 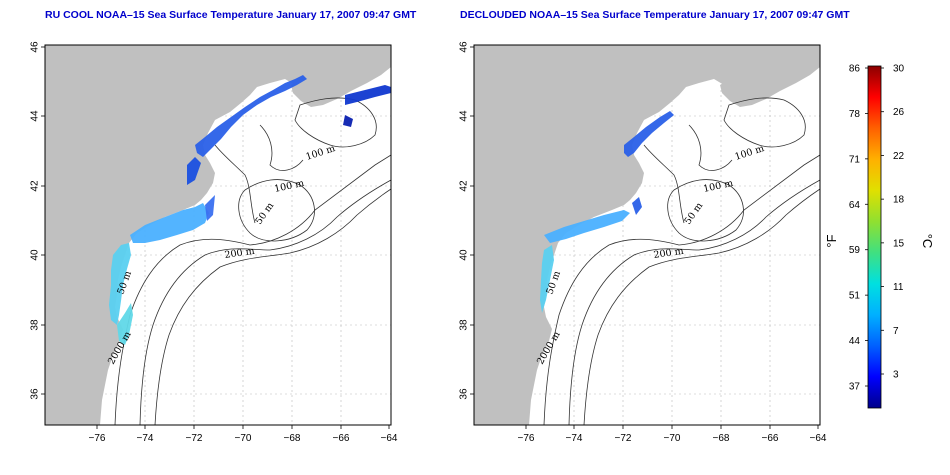 What do you see at coordinates (896, 375) in the screenshot?
I see `celsius-tick-label: 3` at bounding box center [896, 375].